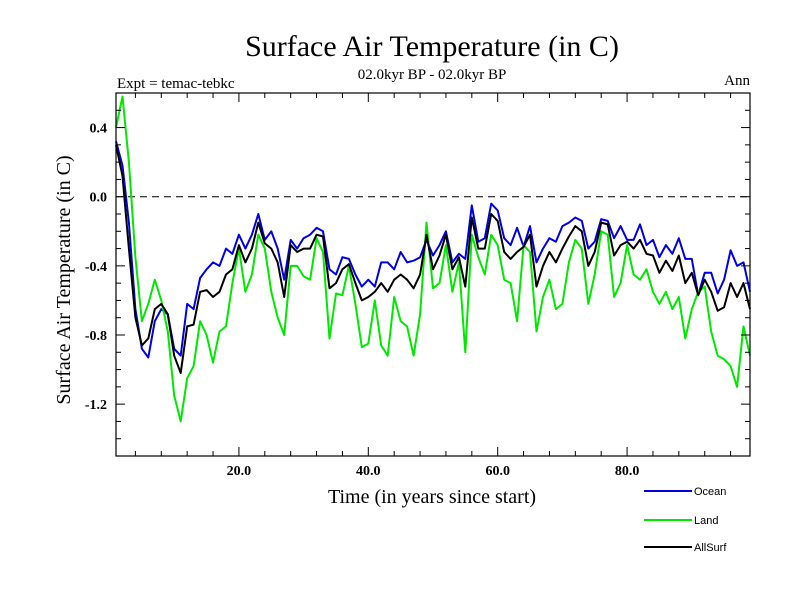  Describe the element at coordinates (96, 267) in the screenshot. I see `y-tick-label: -0.4` at that location.